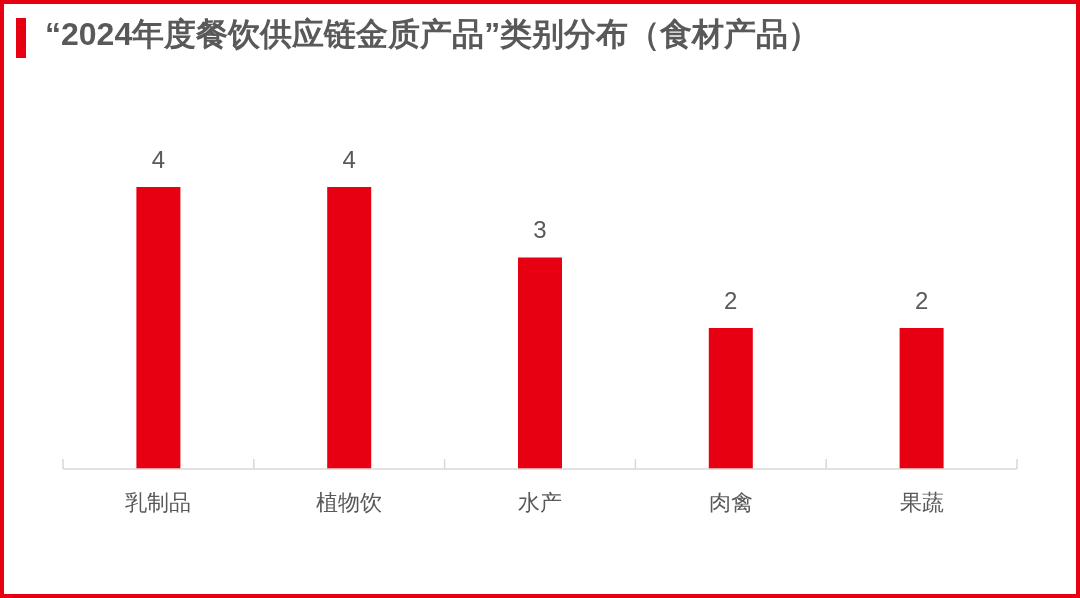 The image size is (1080, 598). I want to click on category-label: 果蔬, so click(921, 502).